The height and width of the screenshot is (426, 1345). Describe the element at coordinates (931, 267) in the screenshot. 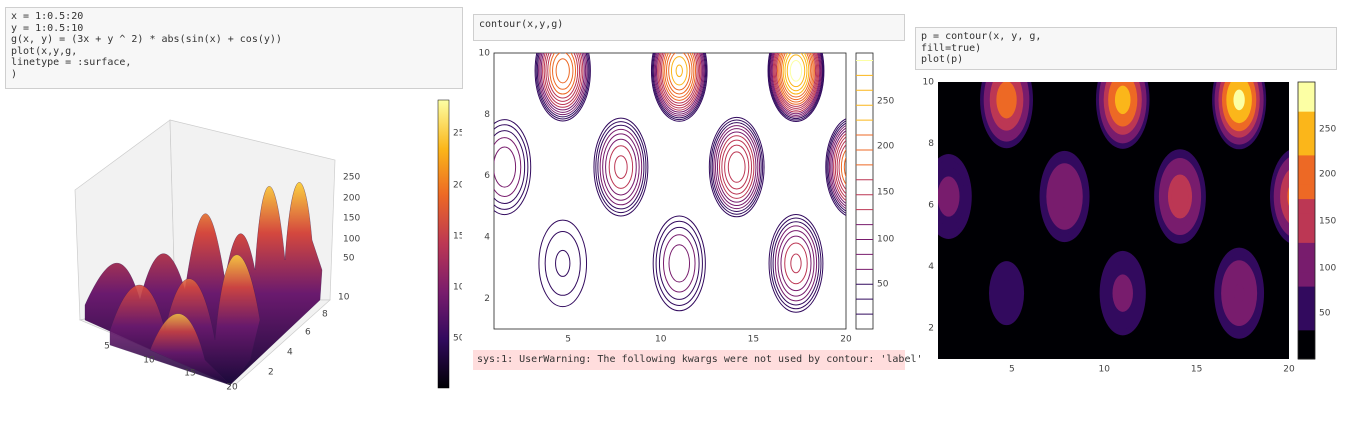

I see `y-tick-label: 4` at that location.